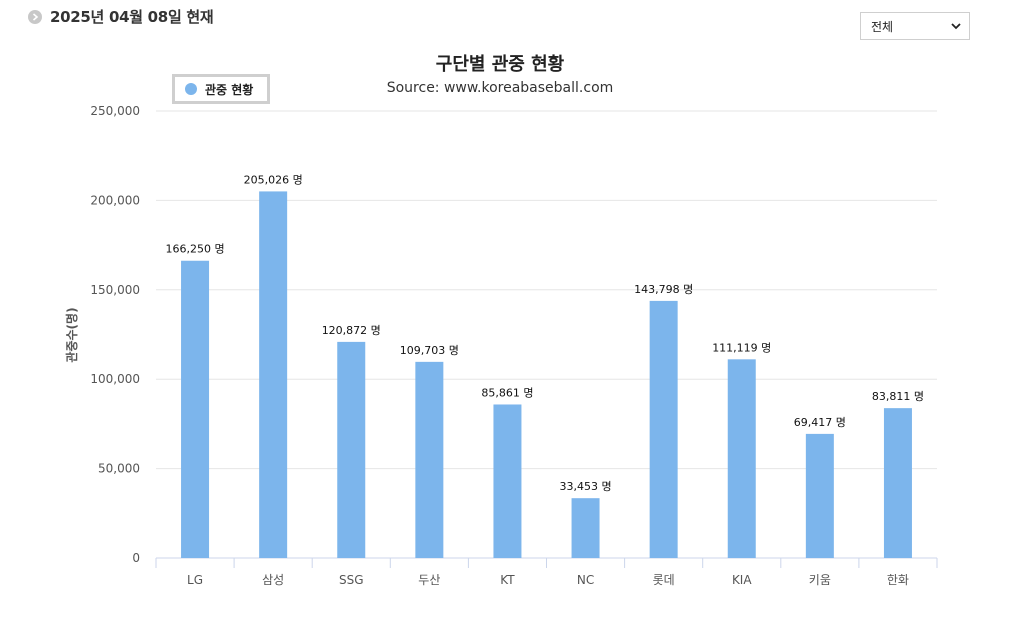  I want to click on data-label: 109,703 명, so click(429, 350).